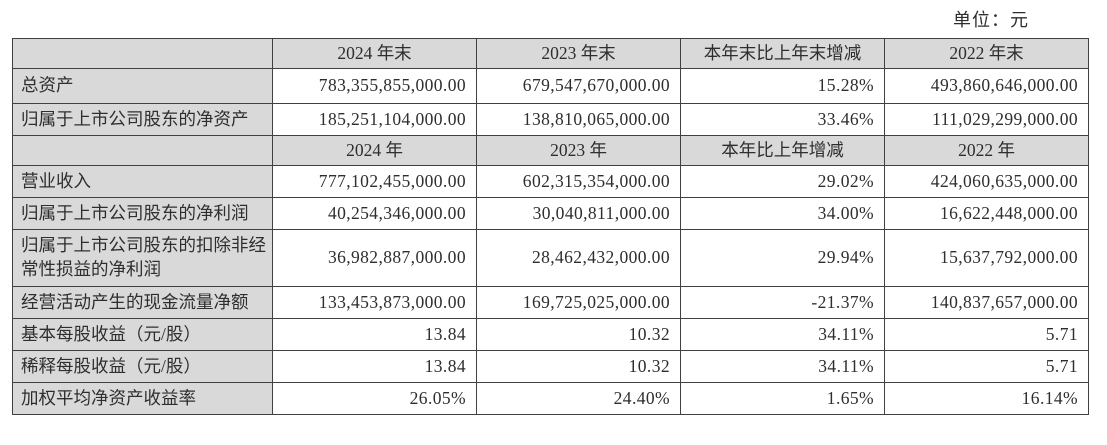 The height and width of the screenshot is (445, 1107). What do you see at coordinates (782, 302) in the screenshot?
I see `cell-value: -21.37%` at bounding box center [782, 302].